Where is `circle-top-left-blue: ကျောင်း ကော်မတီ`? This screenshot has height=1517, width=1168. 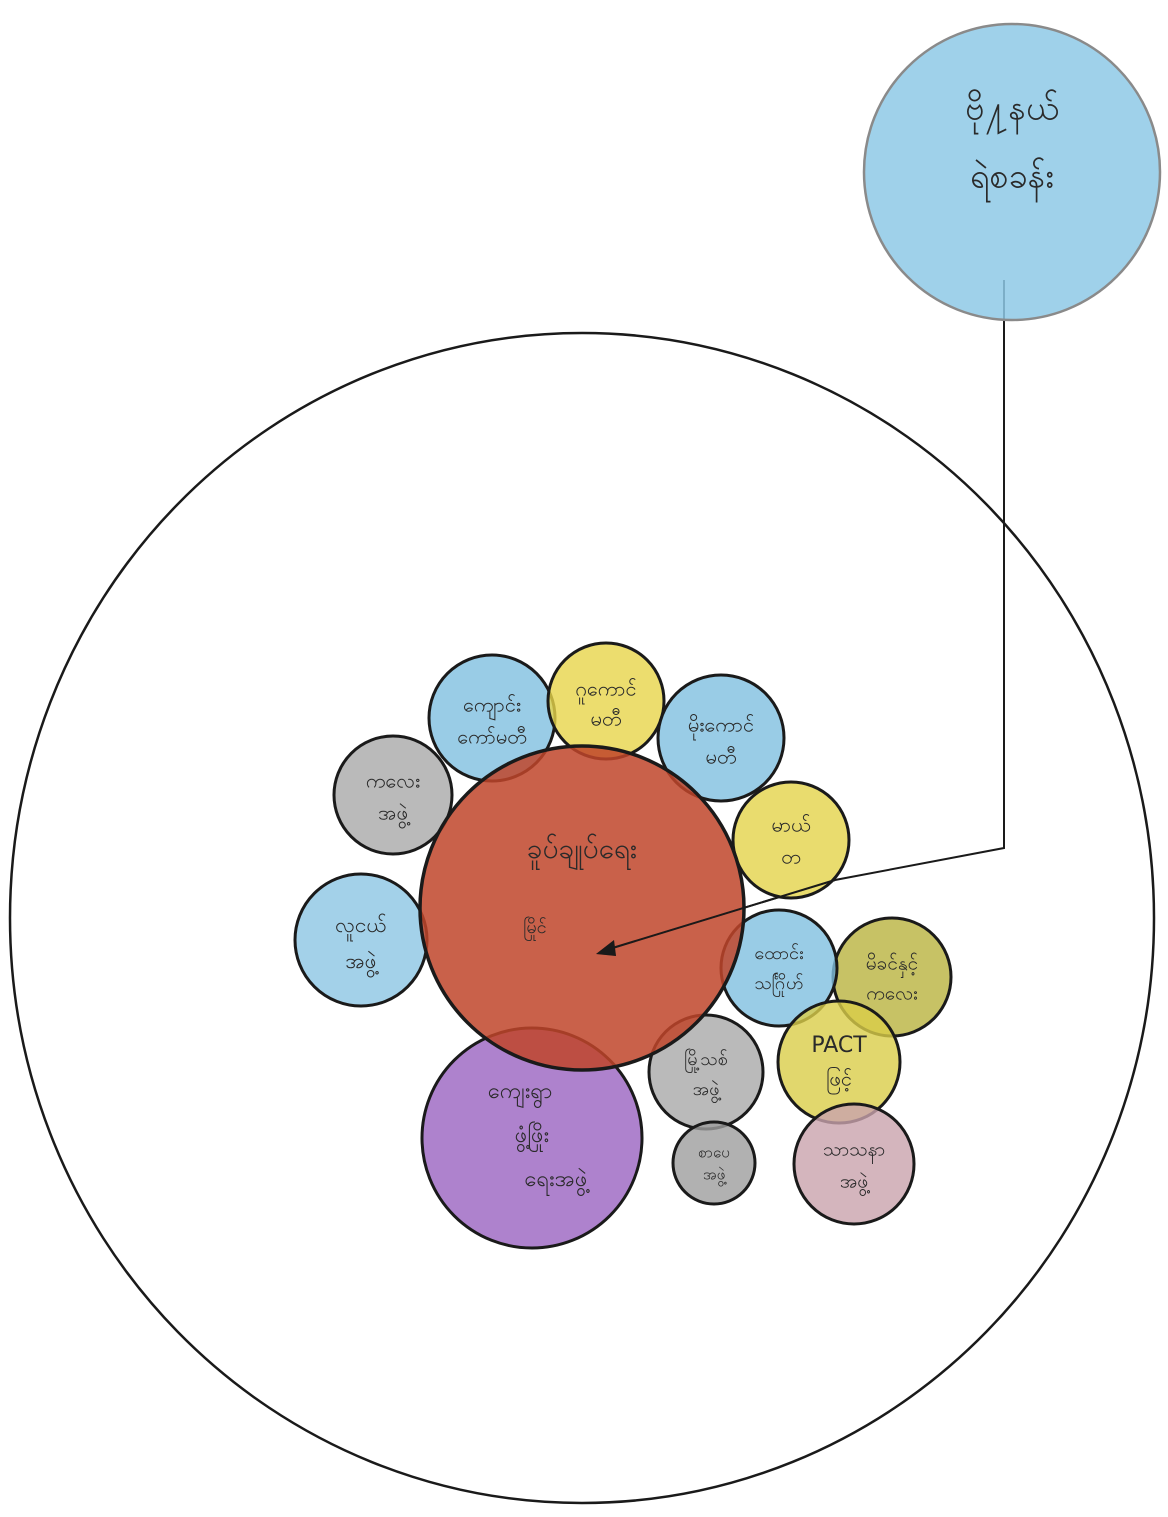
circle-top-left-blue: ကျောင်း ကော်မတီ is located at coordinates (492, 718).